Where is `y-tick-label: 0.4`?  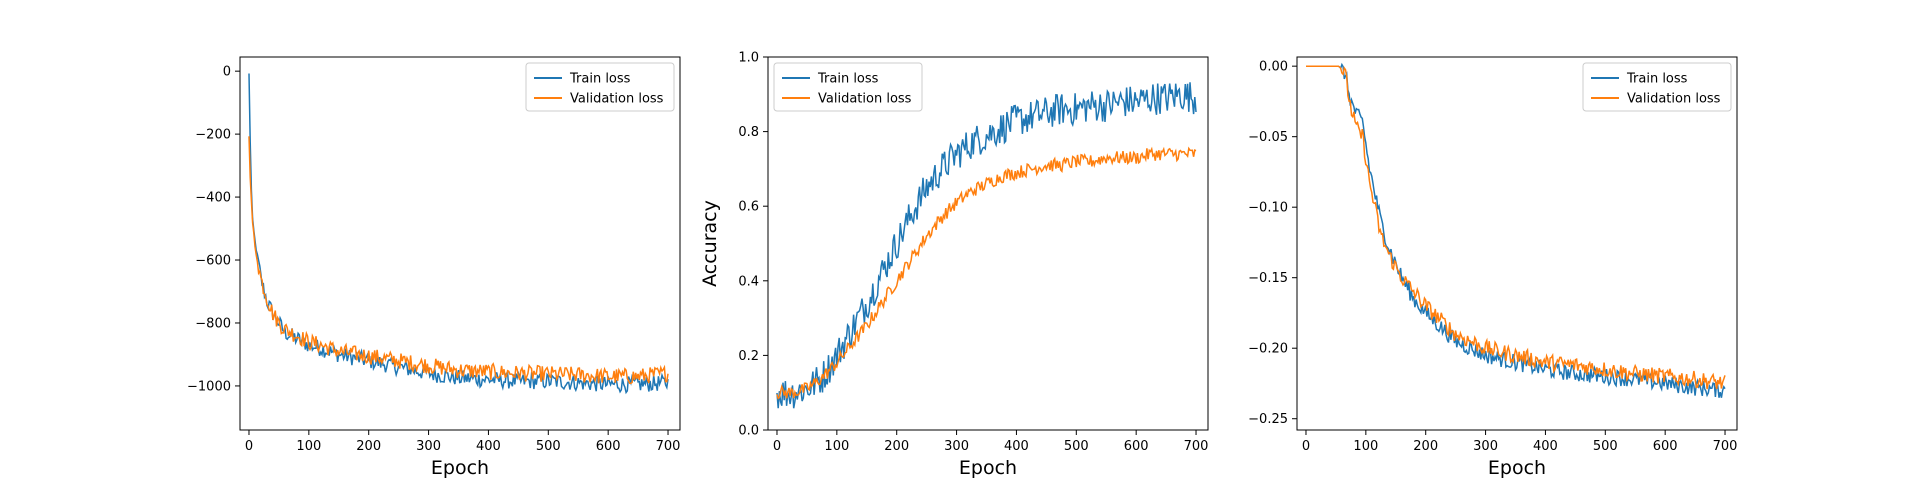
y-tick-label: 0.4 is located at coordinates (748, 281).